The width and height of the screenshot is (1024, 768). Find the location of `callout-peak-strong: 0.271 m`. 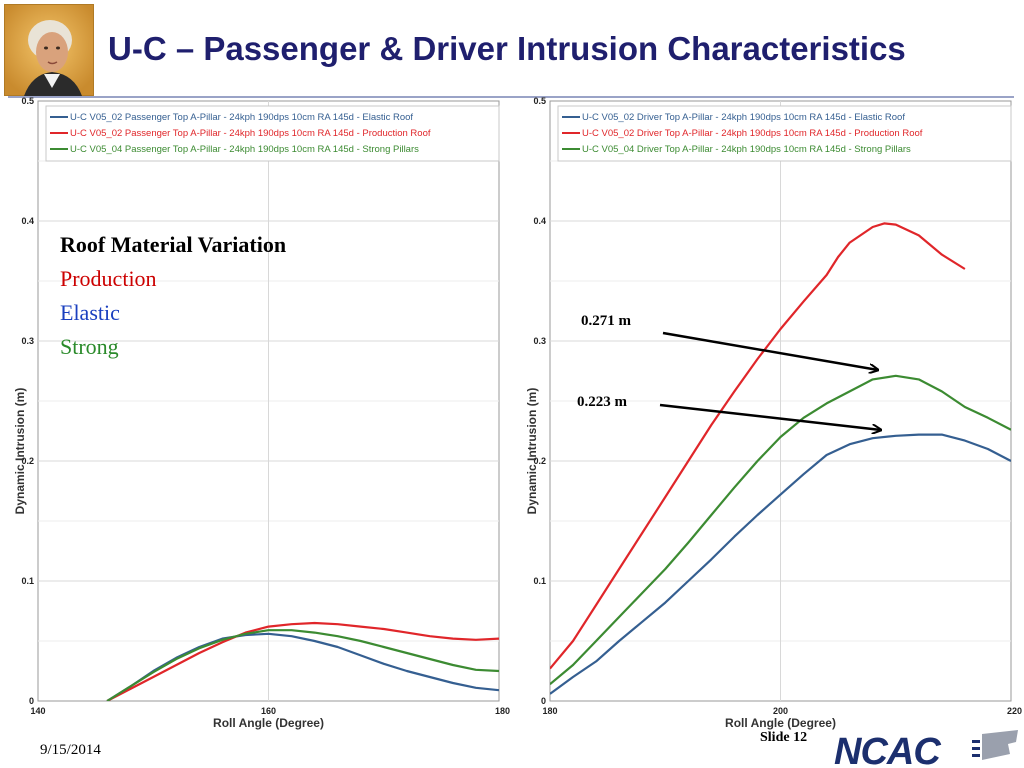

callout-peak-strong: 0.271 m is located at coordinates (606, 321).